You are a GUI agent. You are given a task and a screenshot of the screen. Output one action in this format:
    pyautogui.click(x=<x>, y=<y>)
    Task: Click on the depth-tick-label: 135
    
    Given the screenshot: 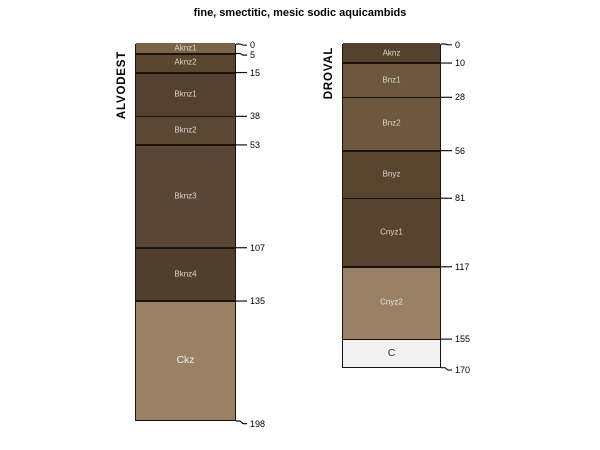 What is the action you would take?
    pyautogui.click(x=258, y=301)
    